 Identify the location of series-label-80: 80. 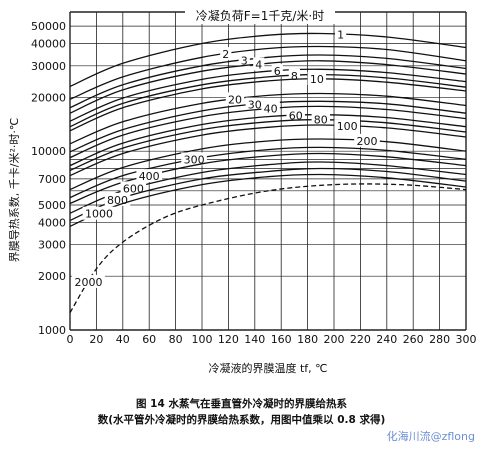
(321, 120).